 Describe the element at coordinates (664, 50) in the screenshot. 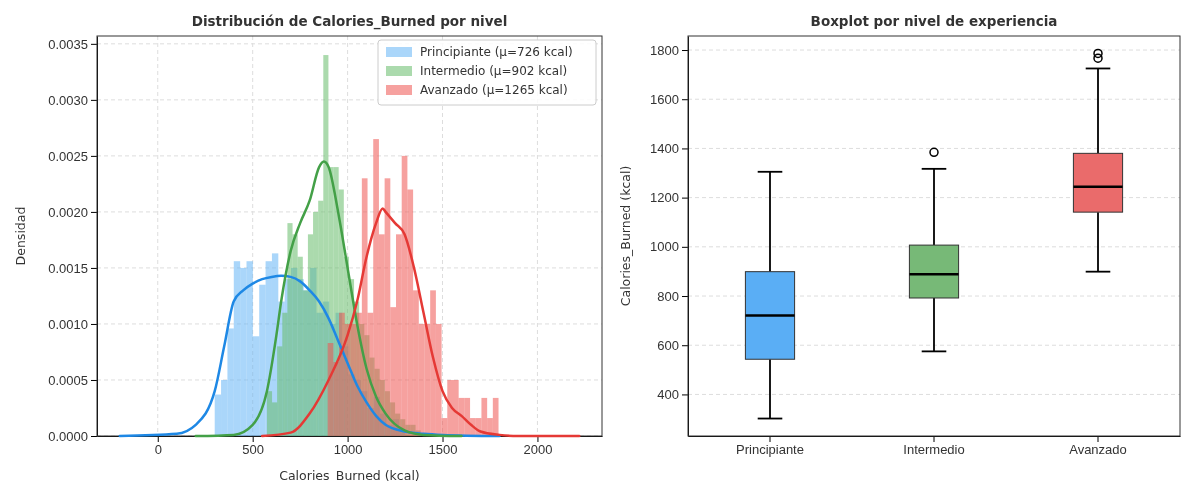

I see `y-tick-label: 1800` at that location.